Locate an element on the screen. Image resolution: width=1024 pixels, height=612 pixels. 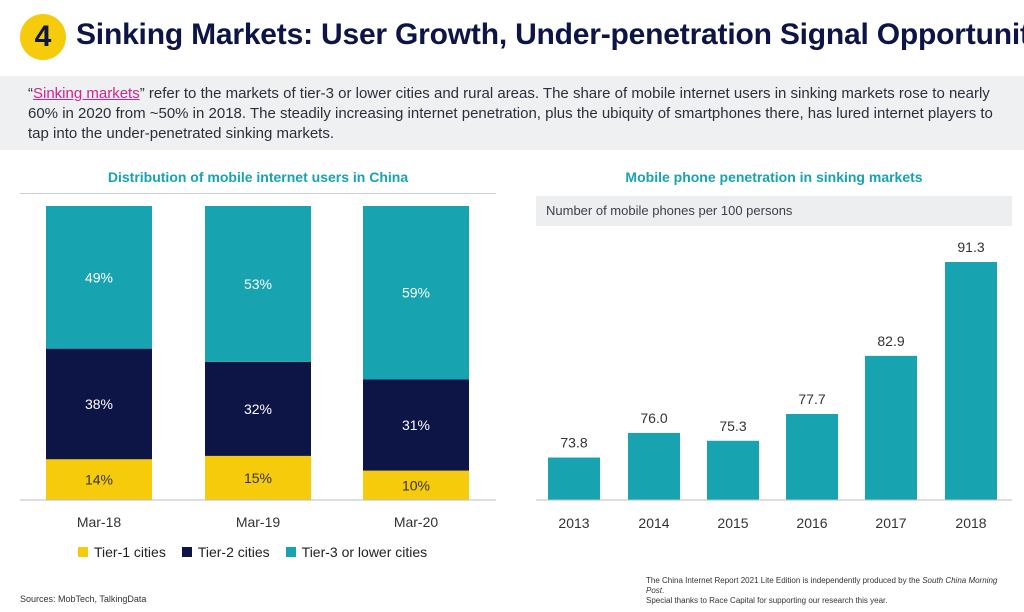
legend-swatch-tier3 is located at coordinates (290, 552).